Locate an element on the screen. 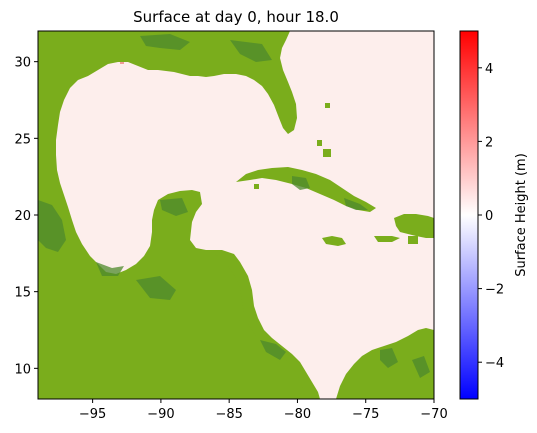 This screenshot has height=433, width=537. x-tick-label: −90 is located at coordinates (160, 414).